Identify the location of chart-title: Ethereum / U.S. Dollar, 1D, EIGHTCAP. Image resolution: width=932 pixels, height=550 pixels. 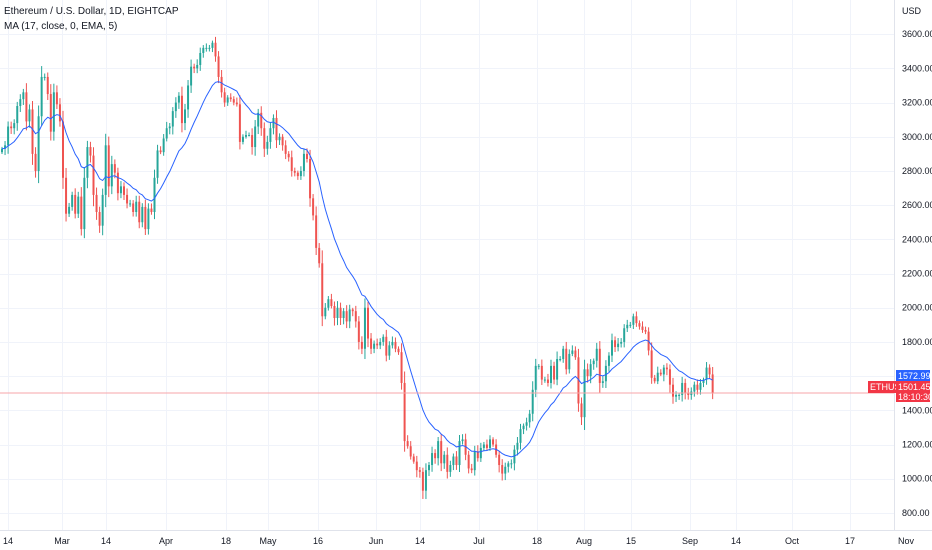
(91, 11).